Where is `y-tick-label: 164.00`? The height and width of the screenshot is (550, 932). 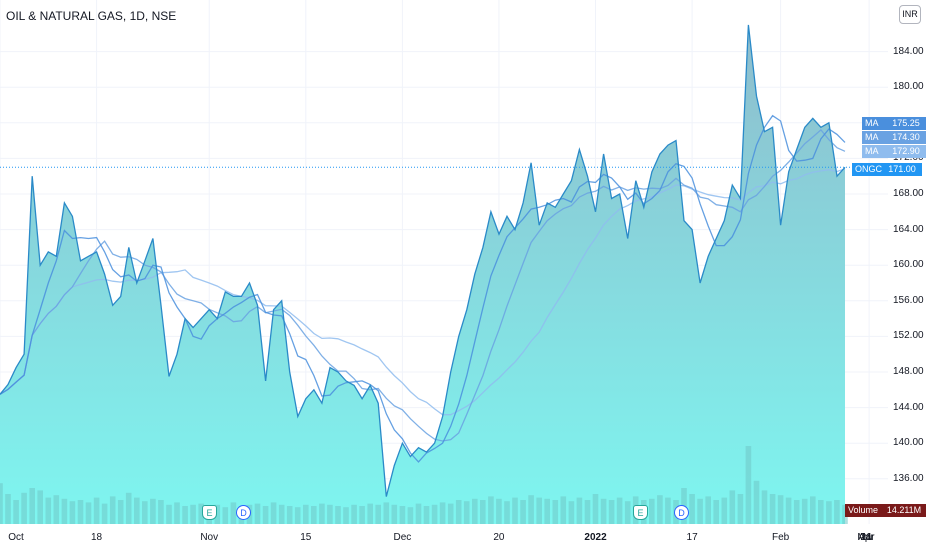
y-tick-label: 164.00 is located at coordinates (908, 229).